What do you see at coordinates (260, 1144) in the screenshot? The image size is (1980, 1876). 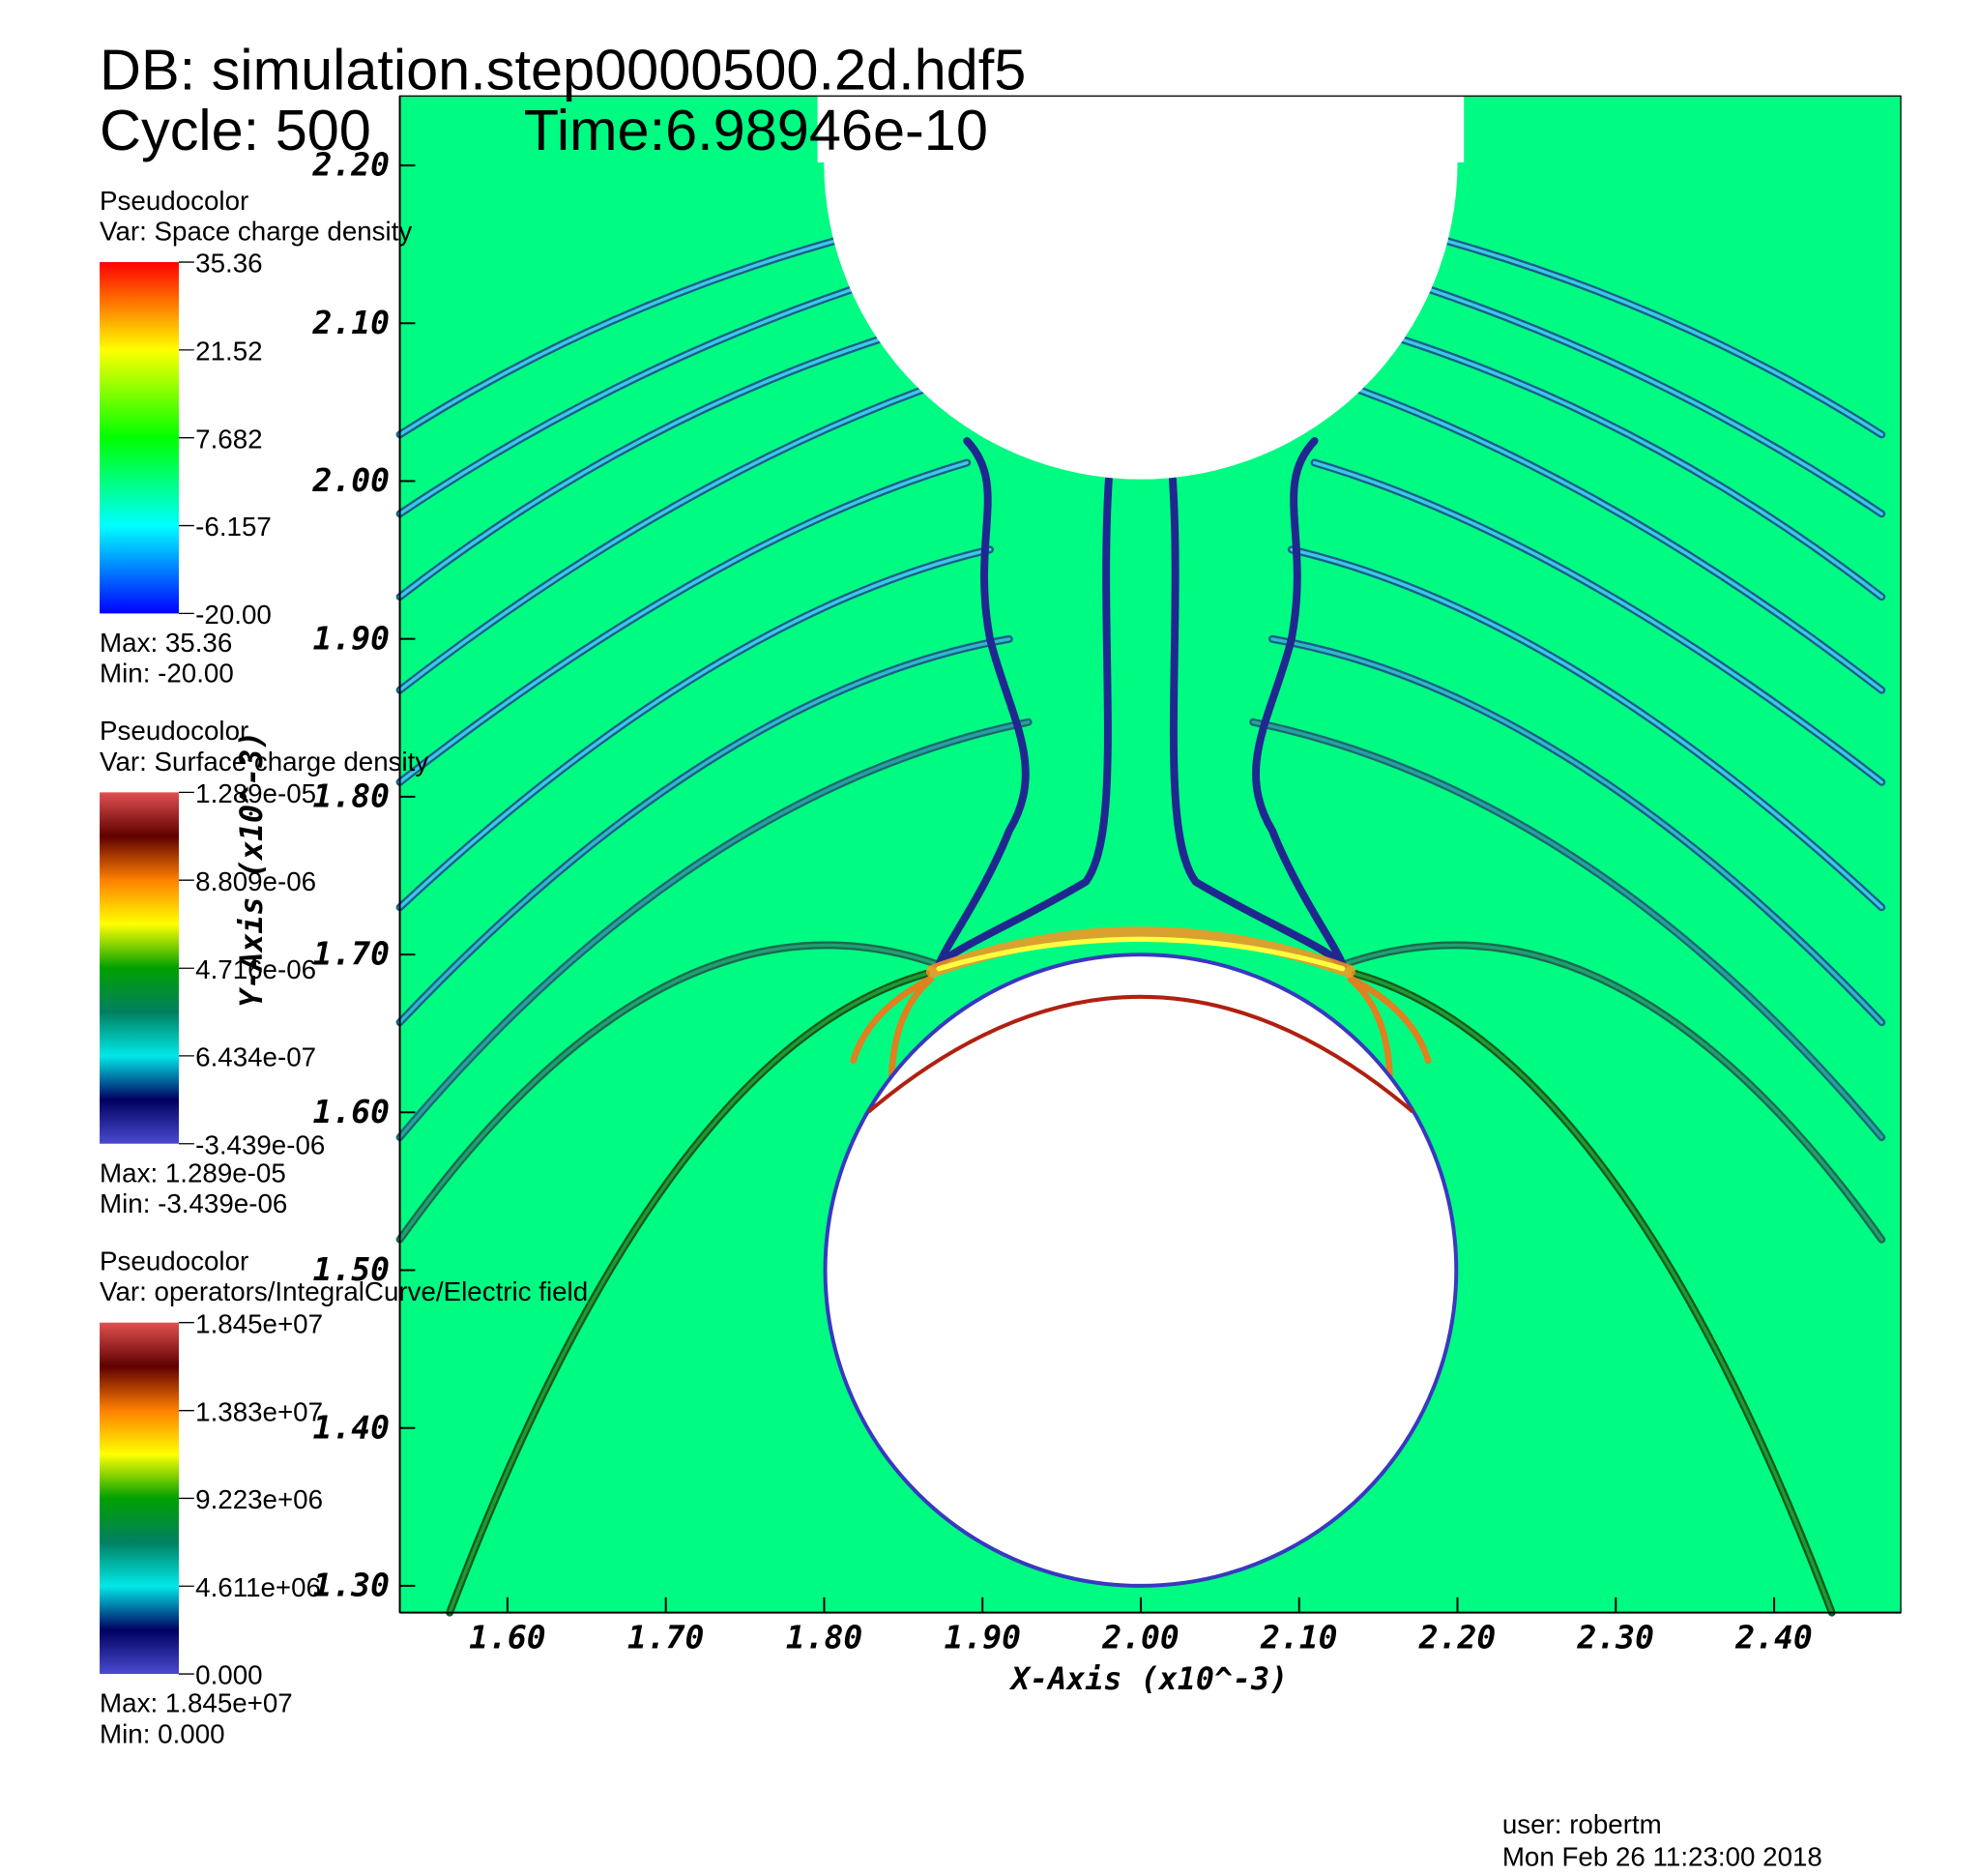 I see `colorbar-tick-label: -3.439e-06` at bounding box center [260, 1144].